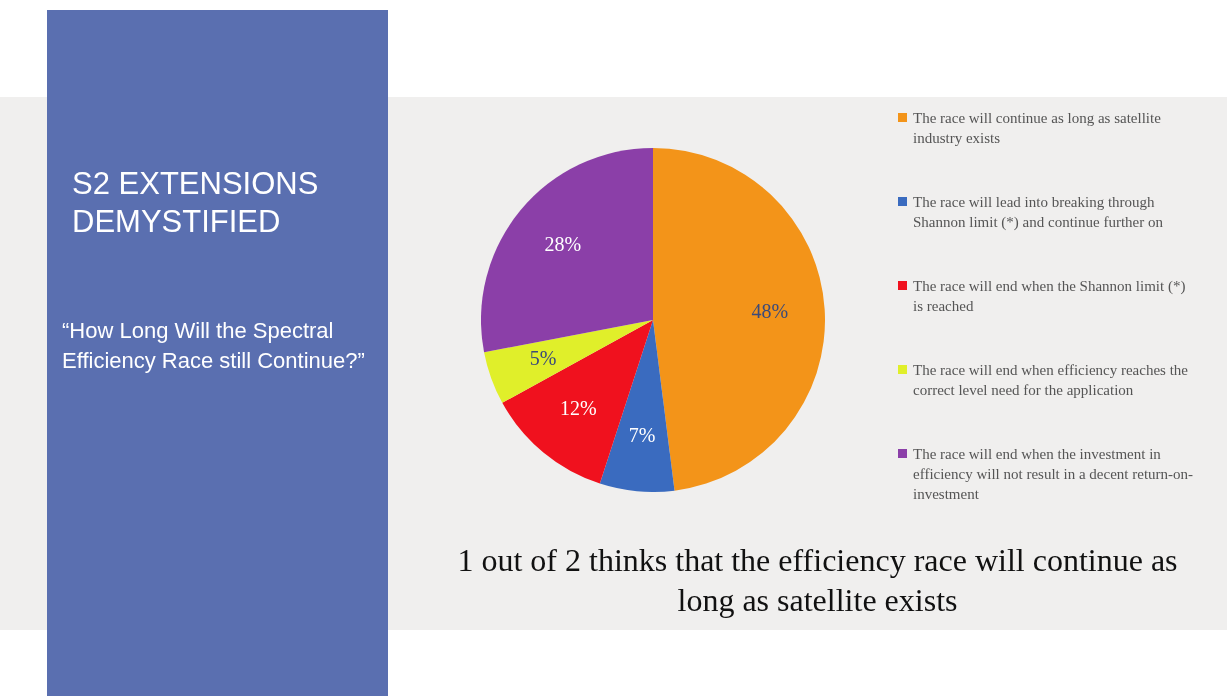 This screenshot has width=1227, height=696. Describe the element at coordinates (543, 357) in the screenshot. I see `data-label: 5%` at that location.